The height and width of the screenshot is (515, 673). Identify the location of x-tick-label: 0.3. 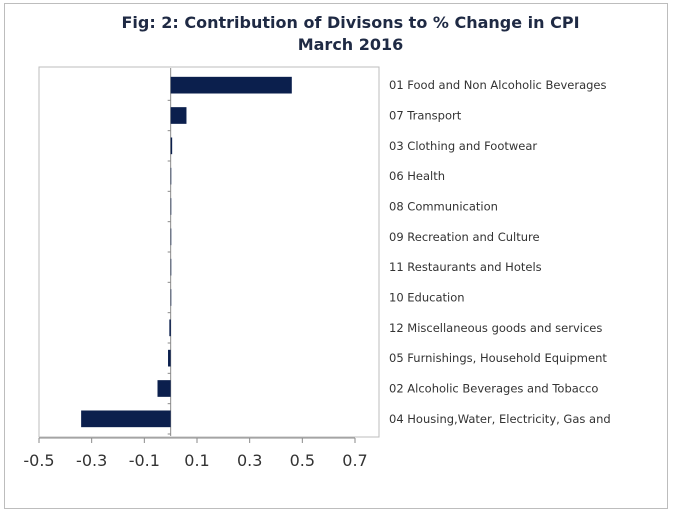
(249, 460).